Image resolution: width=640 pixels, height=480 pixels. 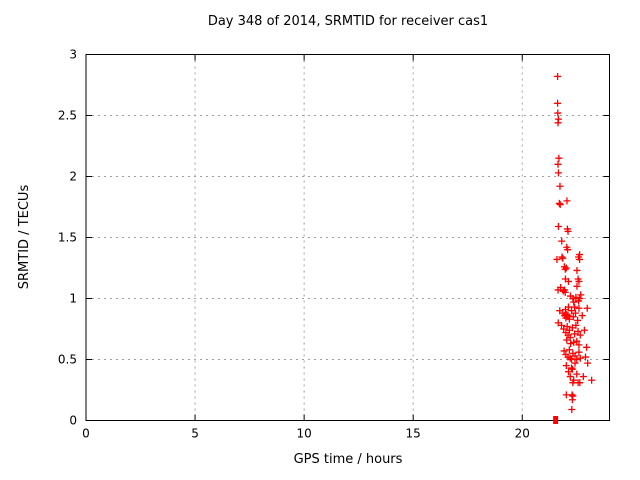 What do you see at coordinates (413, 434) in the screenshot?
I see `x-tick-label: 15` at bounding box center [413, 434].